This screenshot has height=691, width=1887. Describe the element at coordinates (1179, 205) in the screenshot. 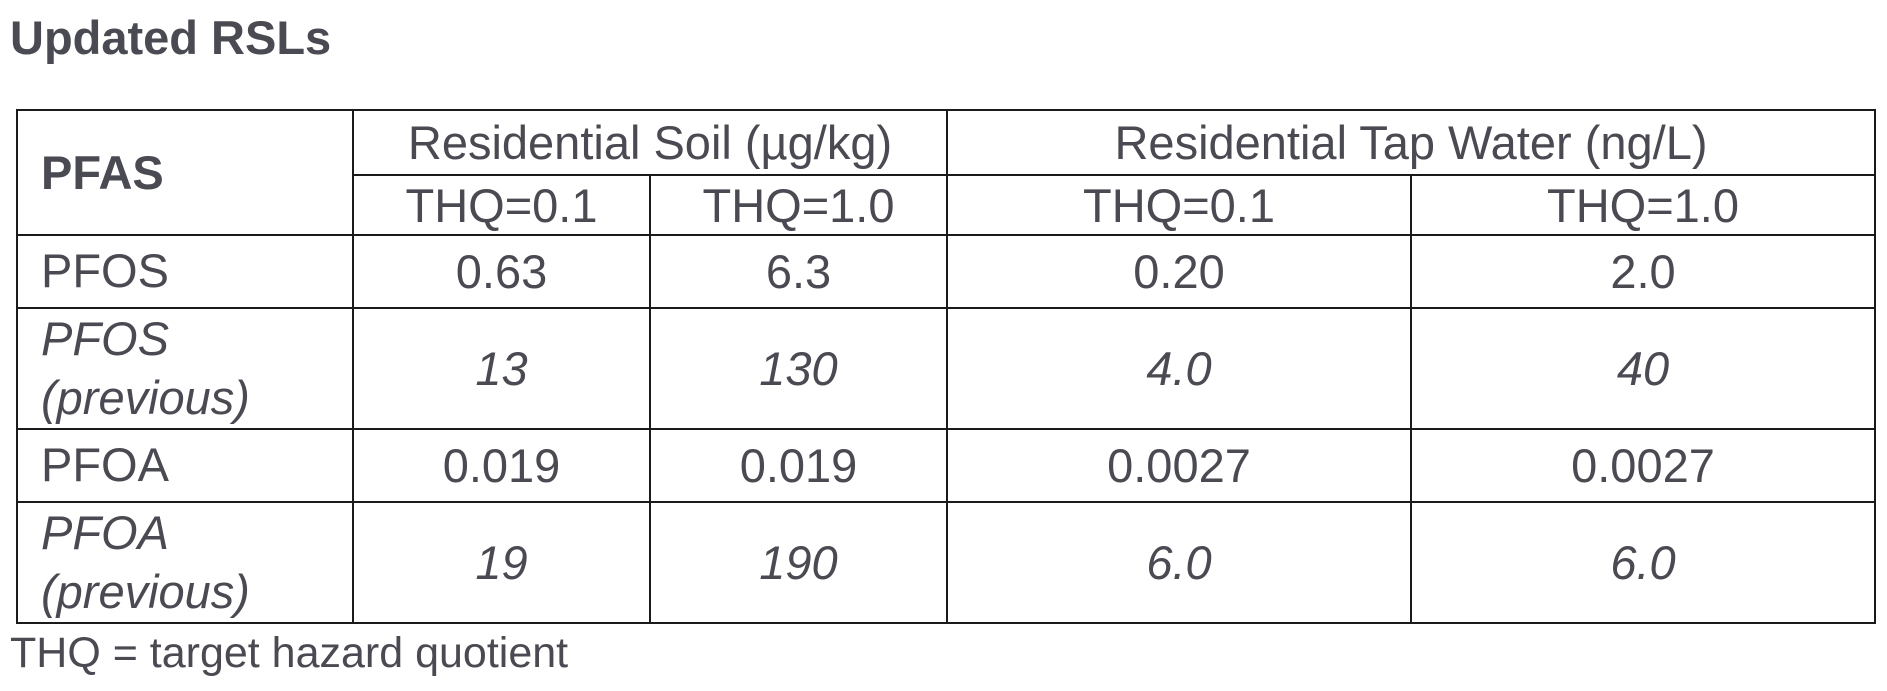

I see `water-thq-0-1-header: THQ=0.1` at that location.